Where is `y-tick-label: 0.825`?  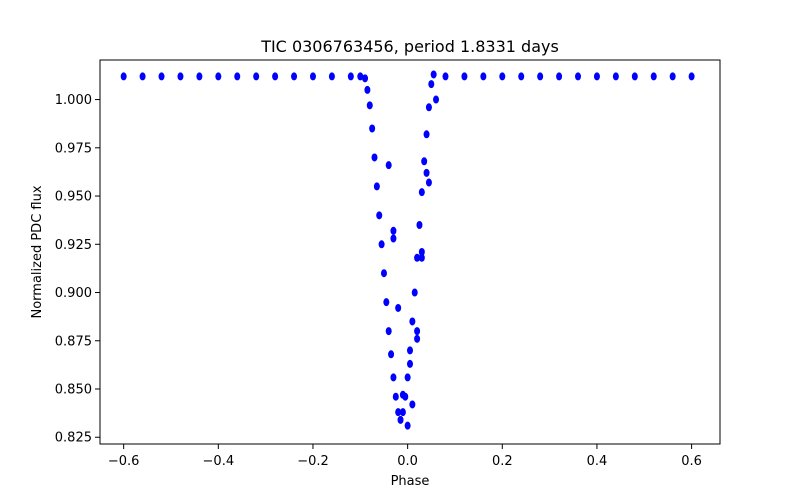 y-tick-label: 0.825 is located at coordinates (73, 438).